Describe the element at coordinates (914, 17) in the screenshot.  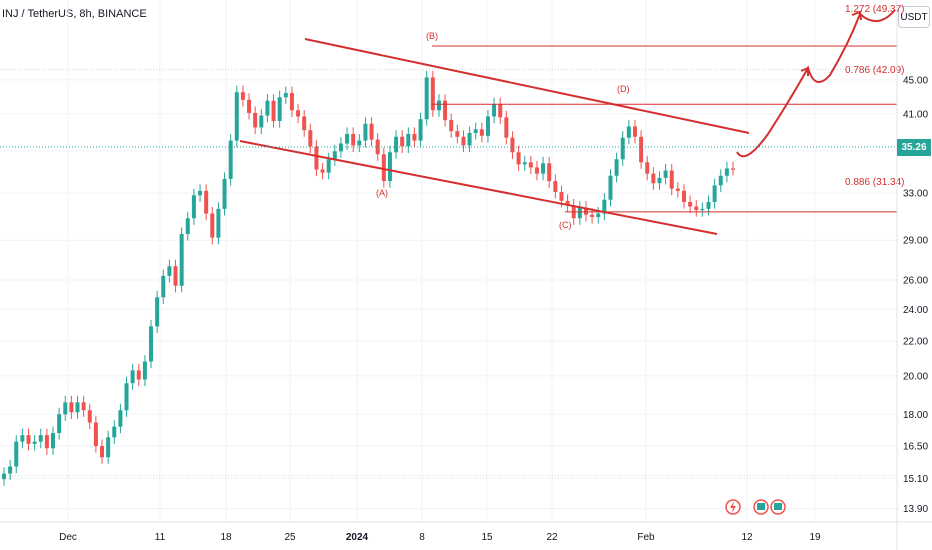
I see `currency-unit-button: USDT` at that location.